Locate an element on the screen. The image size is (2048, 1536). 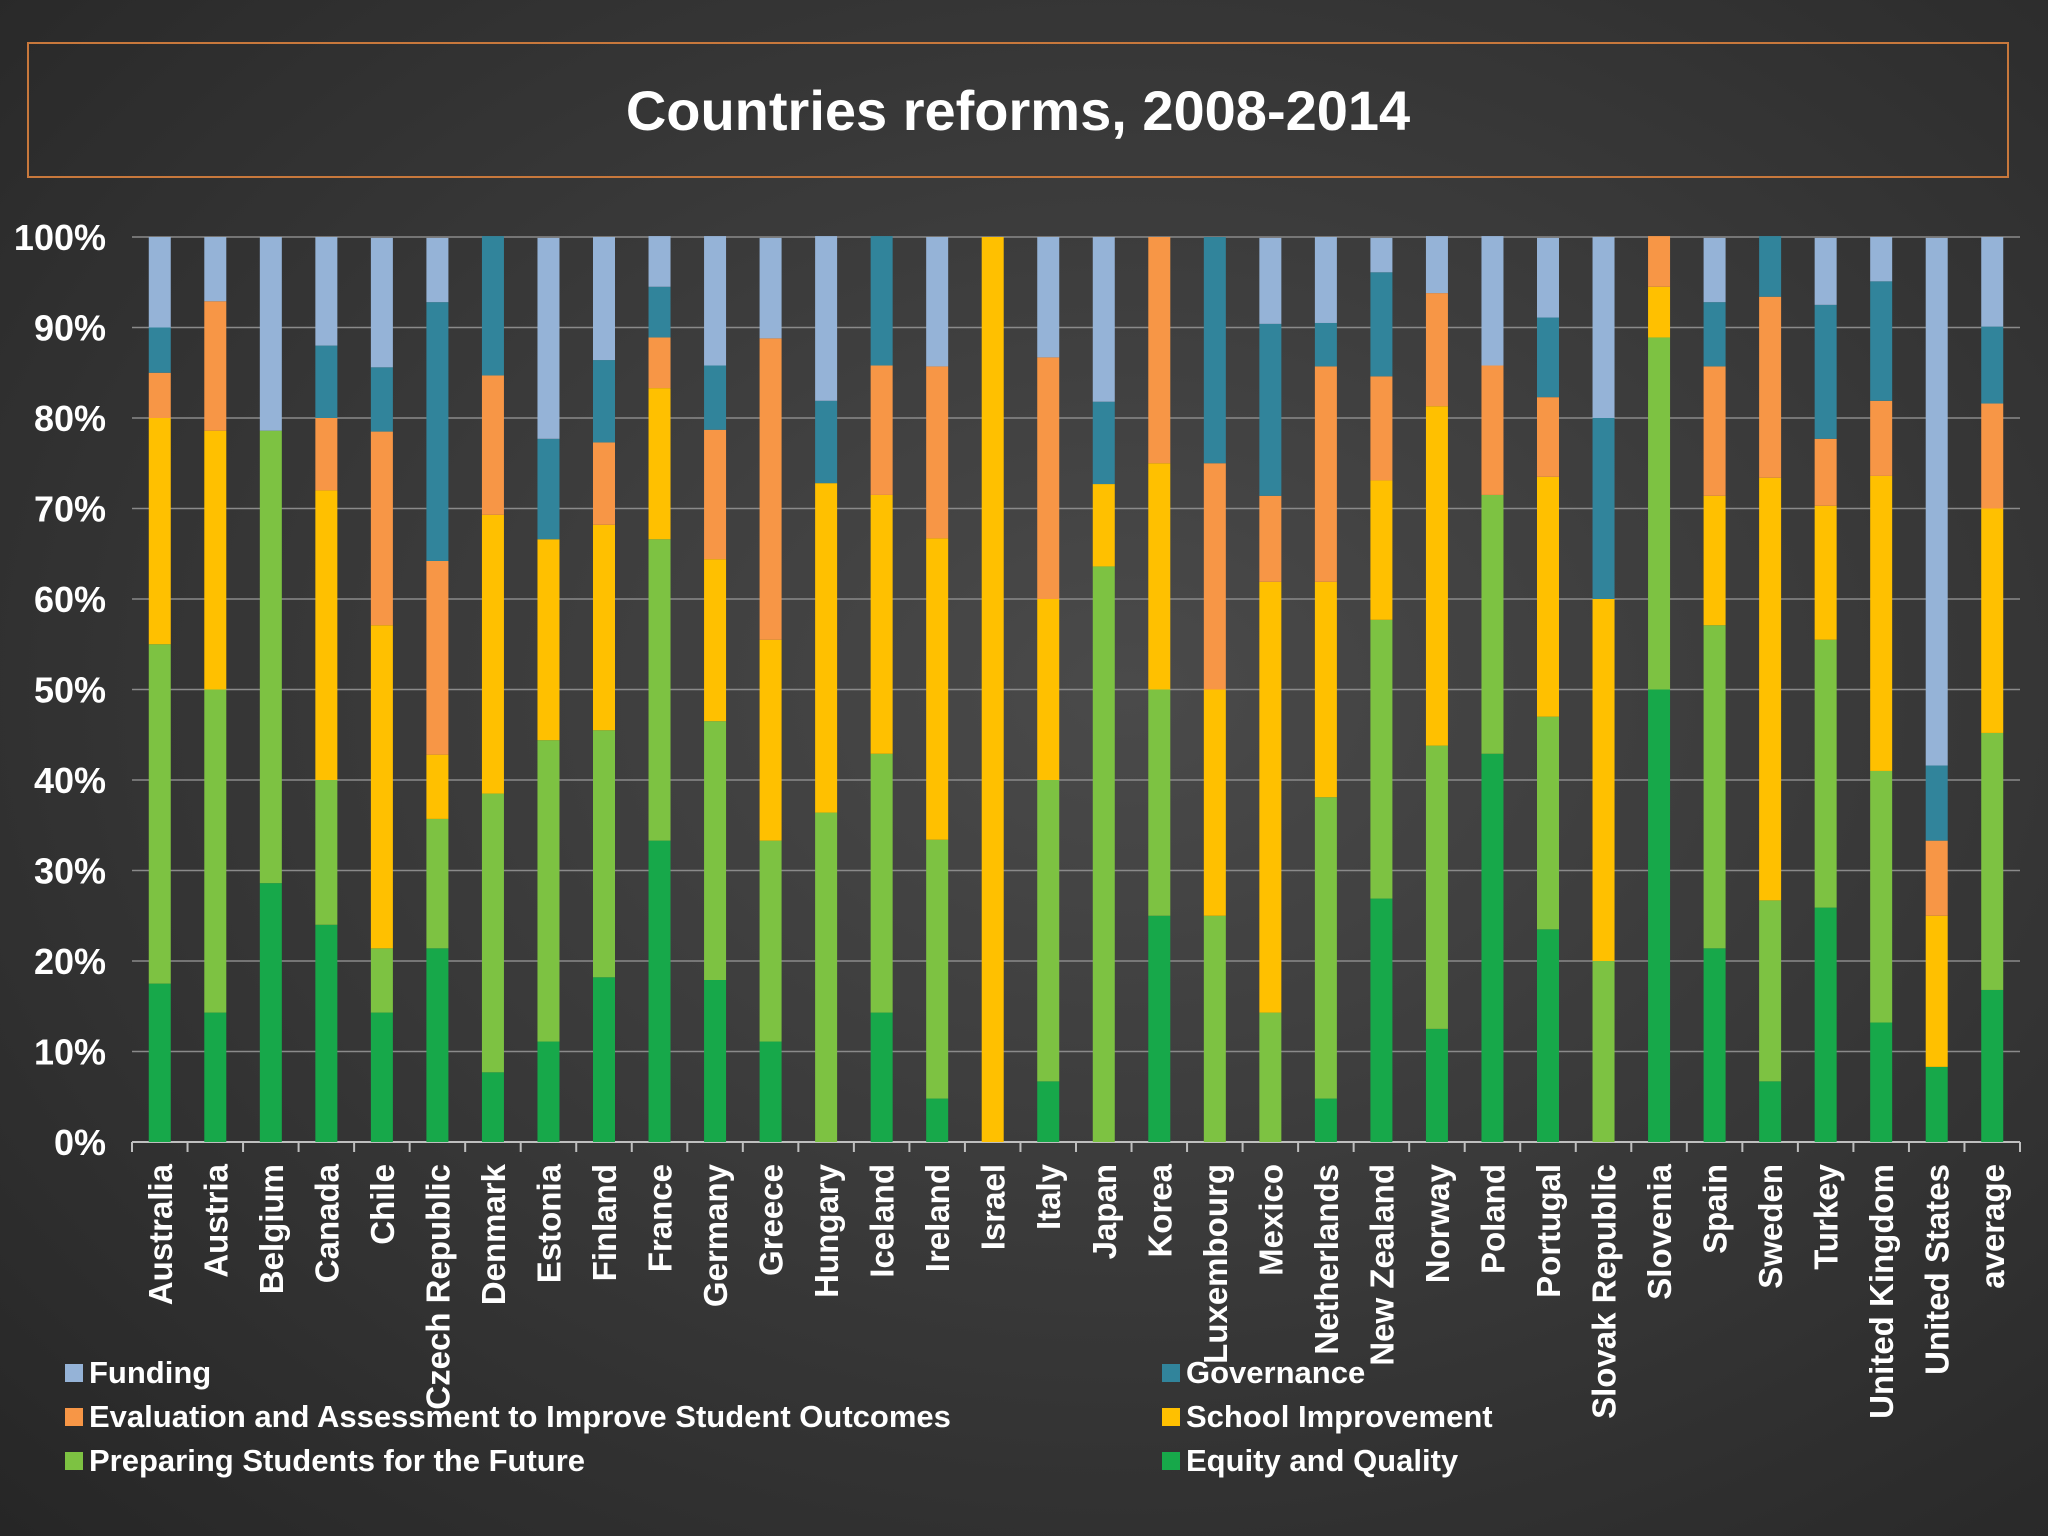
x-tick-label: Israel is located at coordinates (993, 1207).